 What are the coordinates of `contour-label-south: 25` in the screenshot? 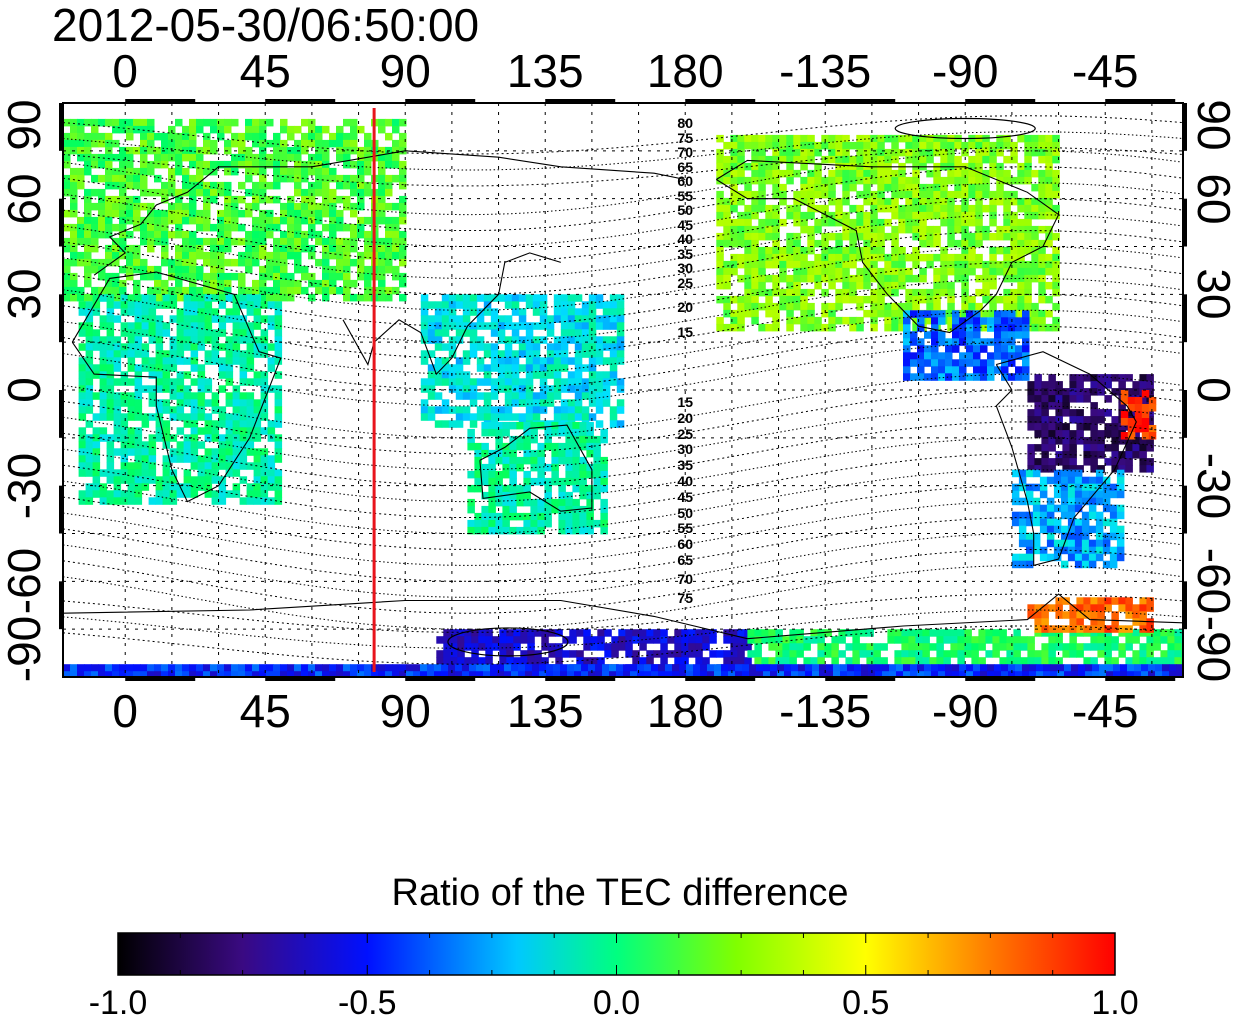 It's located at (685, 433).